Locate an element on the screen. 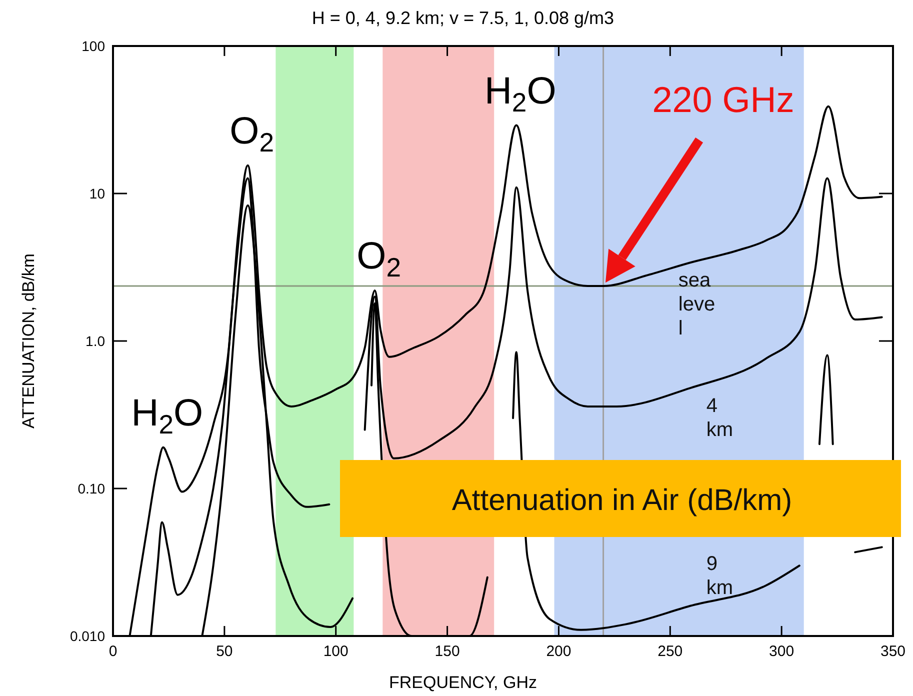  x-tick-label: 250 is located at coordinates (670, 651).